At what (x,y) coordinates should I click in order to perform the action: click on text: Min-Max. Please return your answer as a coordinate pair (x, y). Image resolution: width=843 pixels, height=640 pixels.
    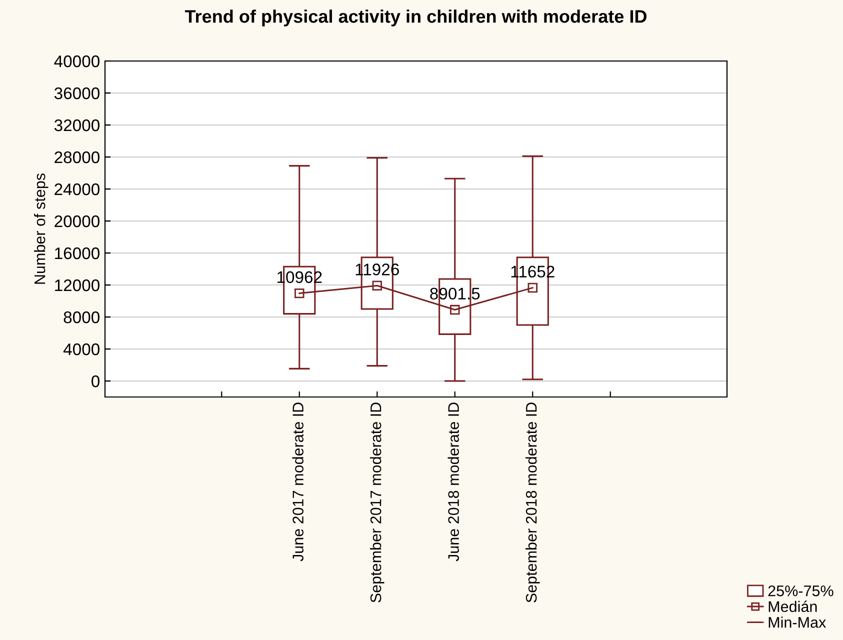
    Looking at the image, I should click on (797, 622).